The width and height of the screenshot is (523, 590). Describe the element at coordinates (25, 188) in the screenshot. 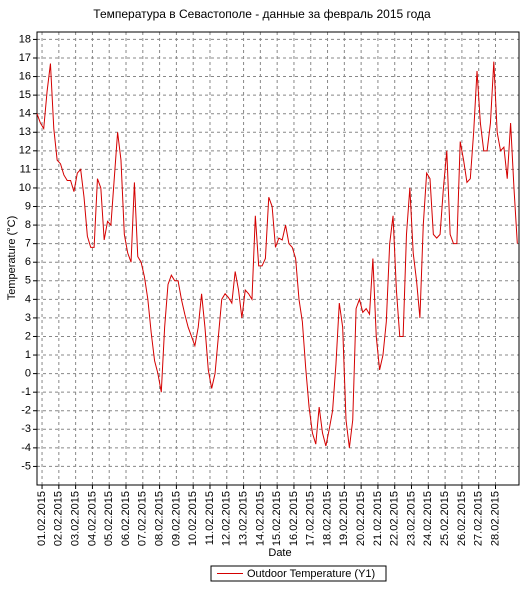

I see `y-tick-label: 10` at that location.